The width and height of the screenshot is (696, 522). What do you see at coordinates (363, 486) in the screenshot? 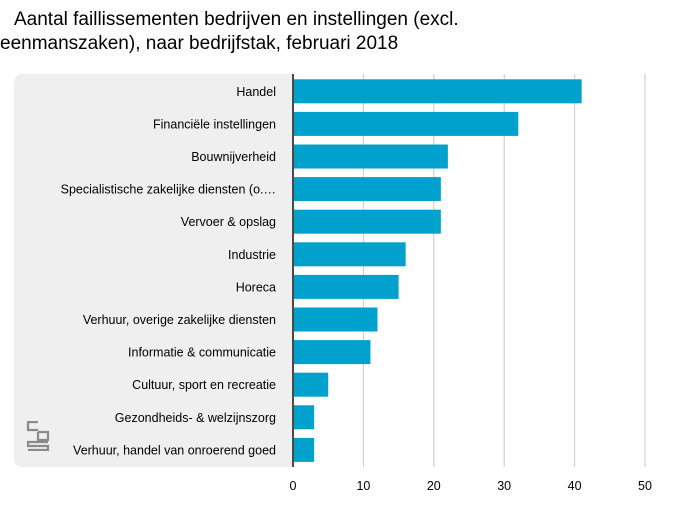
I see `x-tick-label: 10` at bounding box center [363, 486].